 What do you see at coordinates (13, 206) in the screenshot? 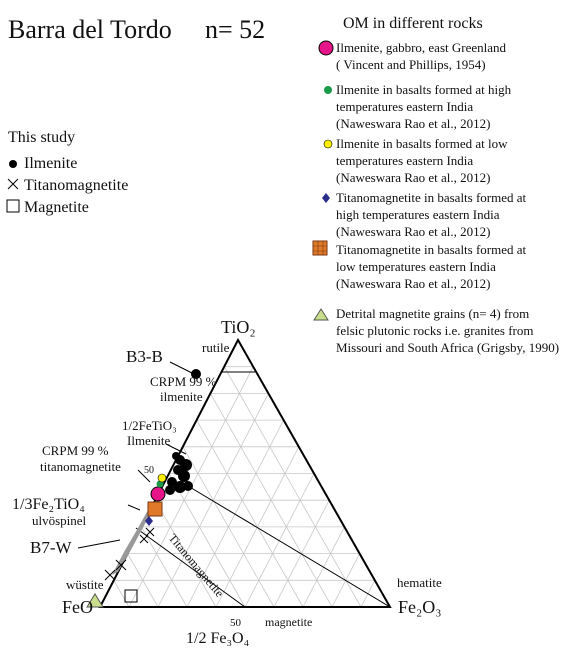
I see `magnetite-icon` at bounding box center [13, 206].